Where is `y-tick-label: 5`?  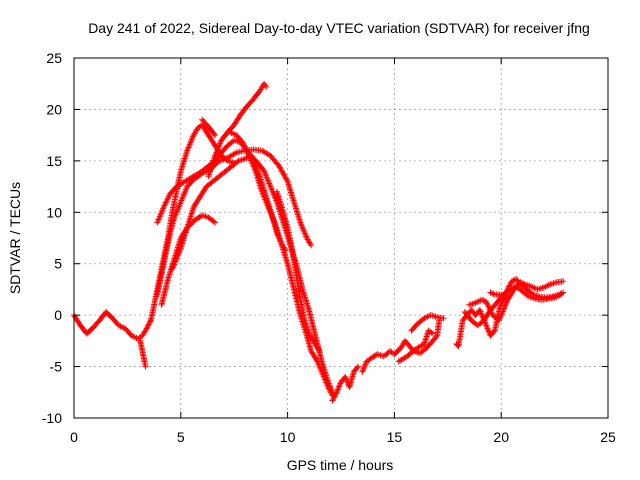 y-tick-label: 5 is located at coordinates (58, 264).